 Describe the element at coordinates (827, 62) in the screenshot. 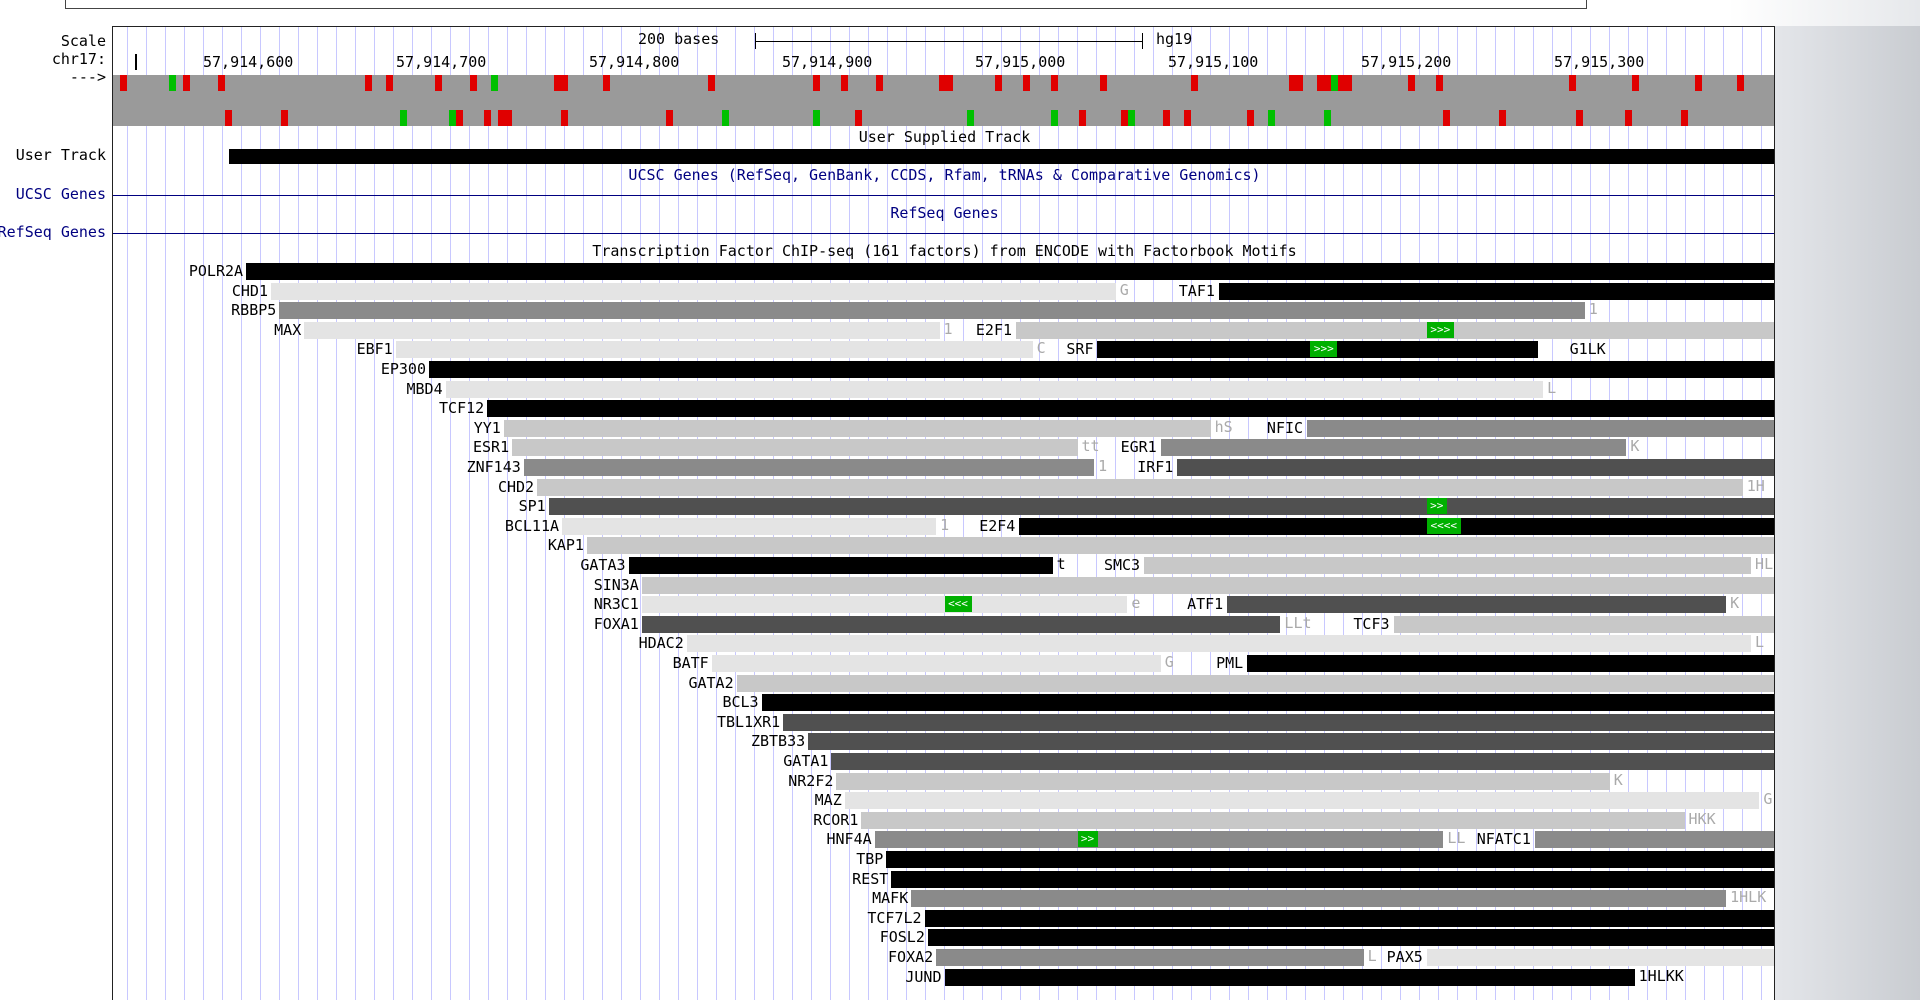

I see `ruler-label: 57,914,900` at that location.